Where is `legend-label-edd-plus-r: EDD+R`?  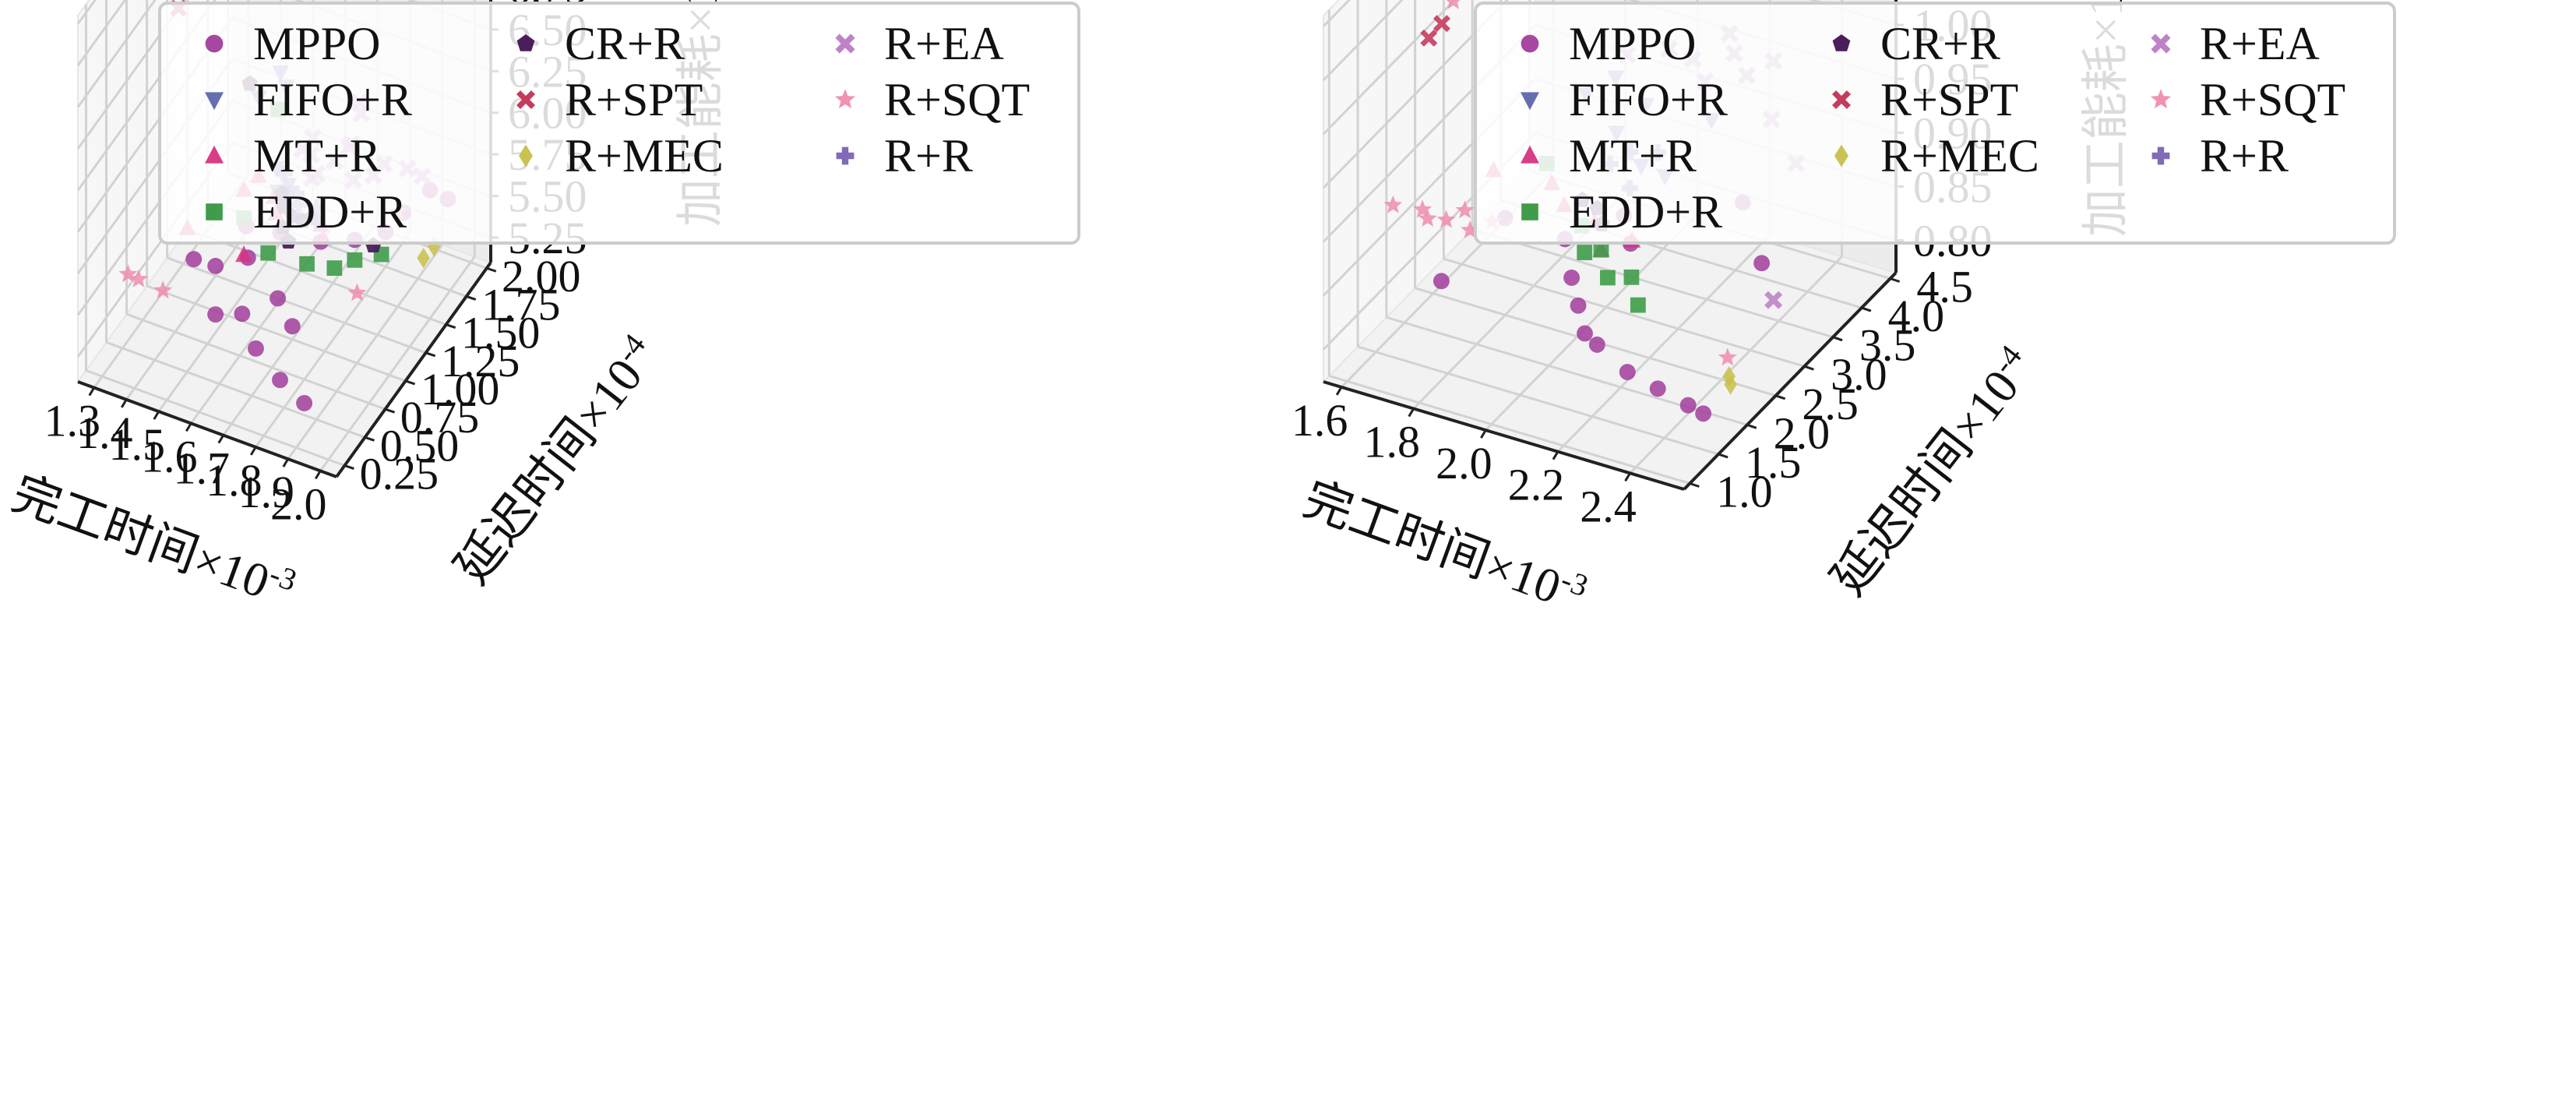 legend-label-edd-plus-r: EDD+R is located at coordinates (1645, 212).